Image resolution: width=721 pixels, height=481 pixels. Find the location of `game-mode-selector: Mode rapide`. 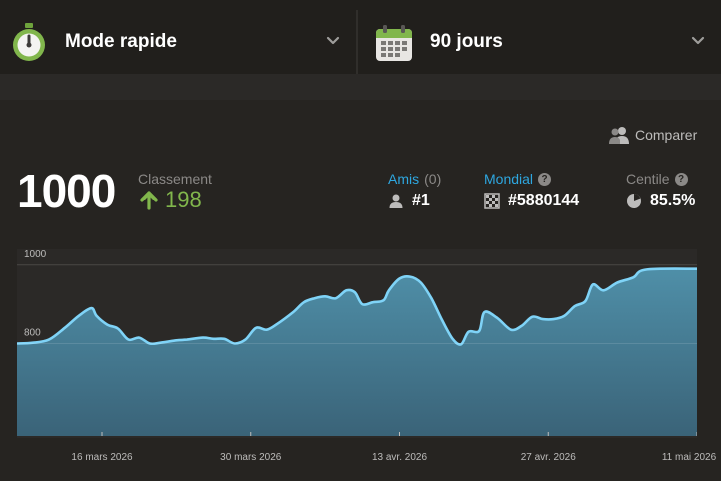

game-mode-selector: Mode rapide is located at coordinates (178, 43).